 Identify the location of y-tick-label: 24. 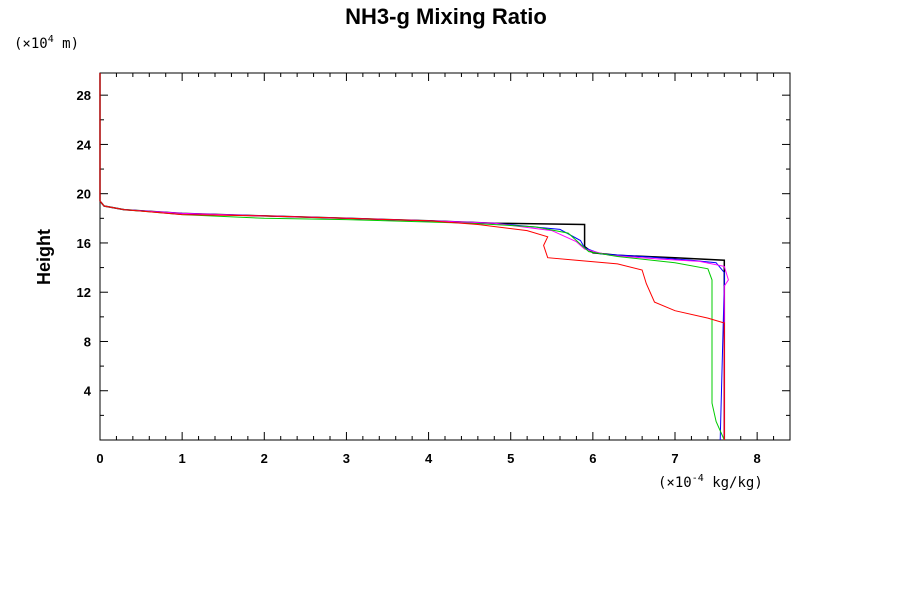
(84, 144).